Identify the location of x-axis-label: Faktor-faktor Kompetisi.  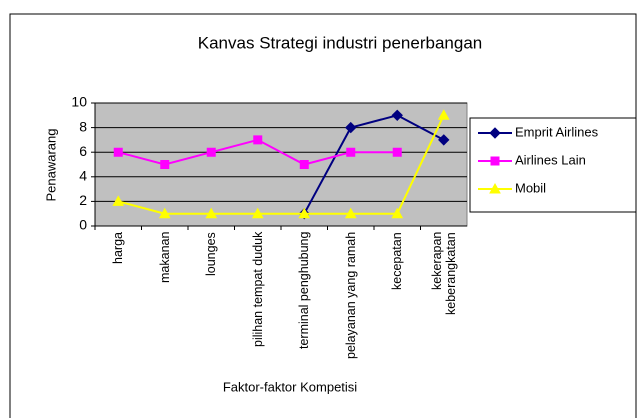
(290, 386).